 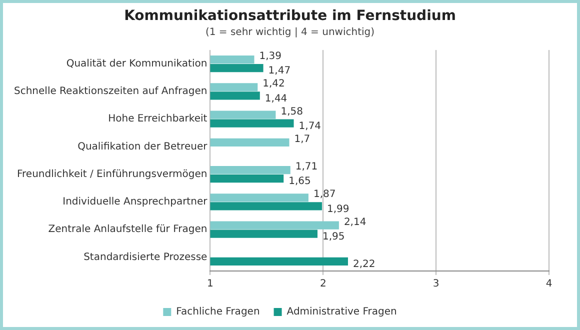 What do you see at coordinates (270, 56) in the screenshot?
I see `data-label: 1,39` at bounding box center [270, 56].